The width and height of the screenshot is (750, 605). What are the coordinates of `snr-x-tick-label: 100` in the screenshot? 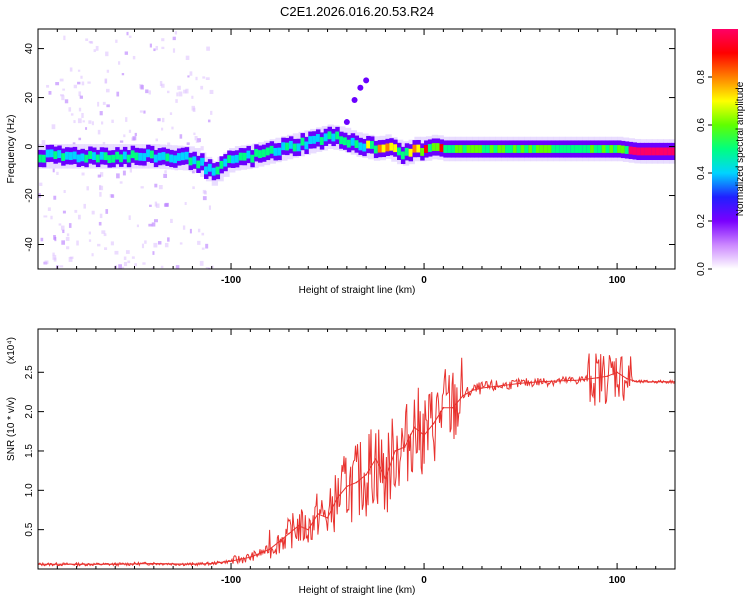 It's located at (617, 580).